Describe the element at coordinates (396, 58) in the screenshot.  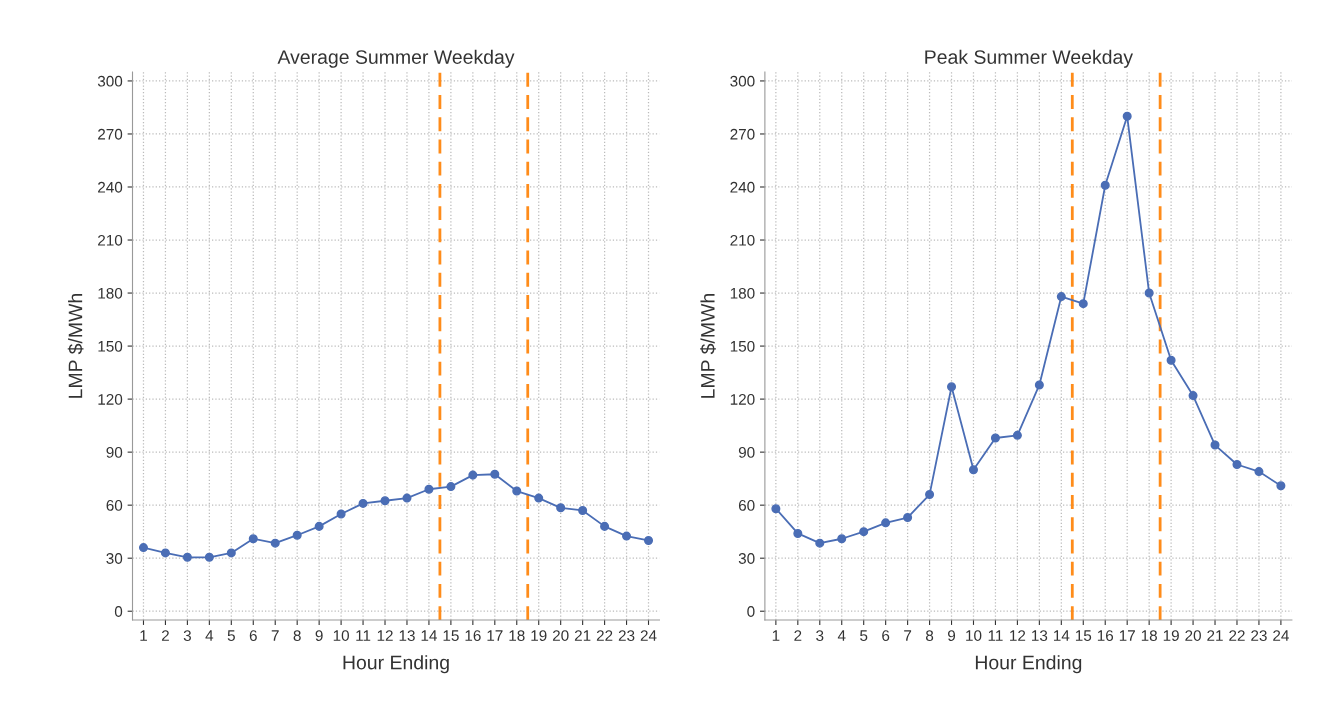
I see `chart-title: Average Summer Weekday` at that location.